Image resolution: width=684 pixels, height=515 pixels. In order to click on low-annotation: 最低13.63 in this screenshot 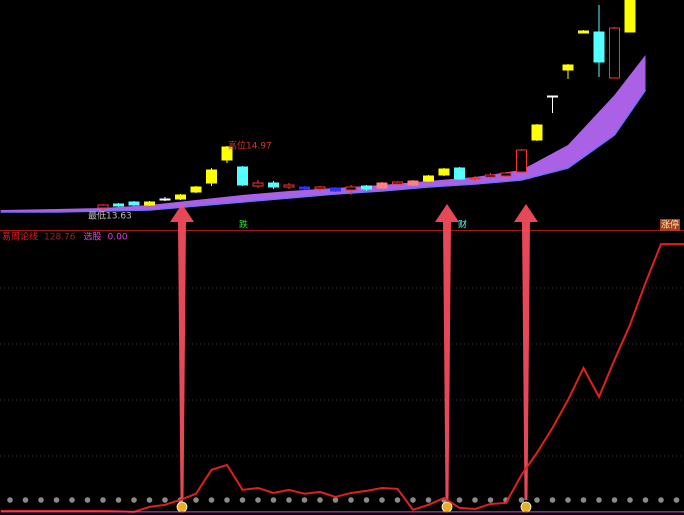, I will do `click(110, 216)`.